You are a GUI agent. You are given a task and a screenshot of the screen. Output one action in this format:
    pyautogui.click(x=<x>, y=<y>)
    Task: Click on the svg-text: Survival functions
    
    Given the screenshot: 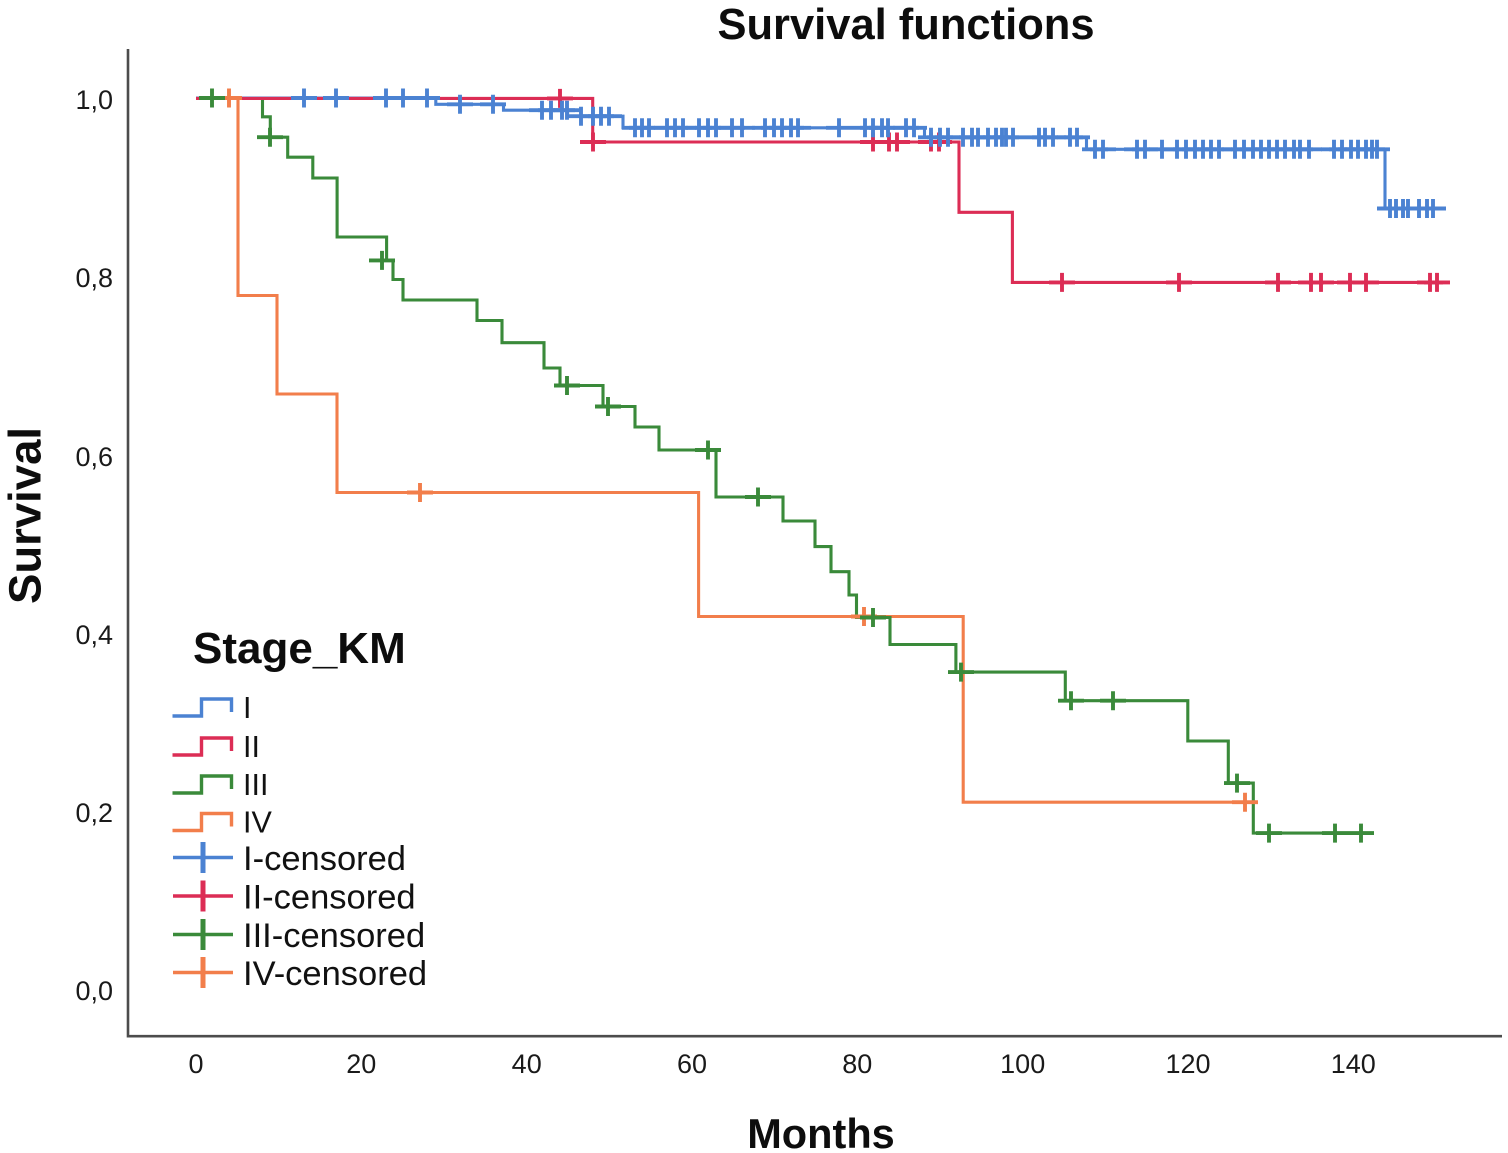 What is the action you would take?
    pyautogui.click(x=905, y=25)
    